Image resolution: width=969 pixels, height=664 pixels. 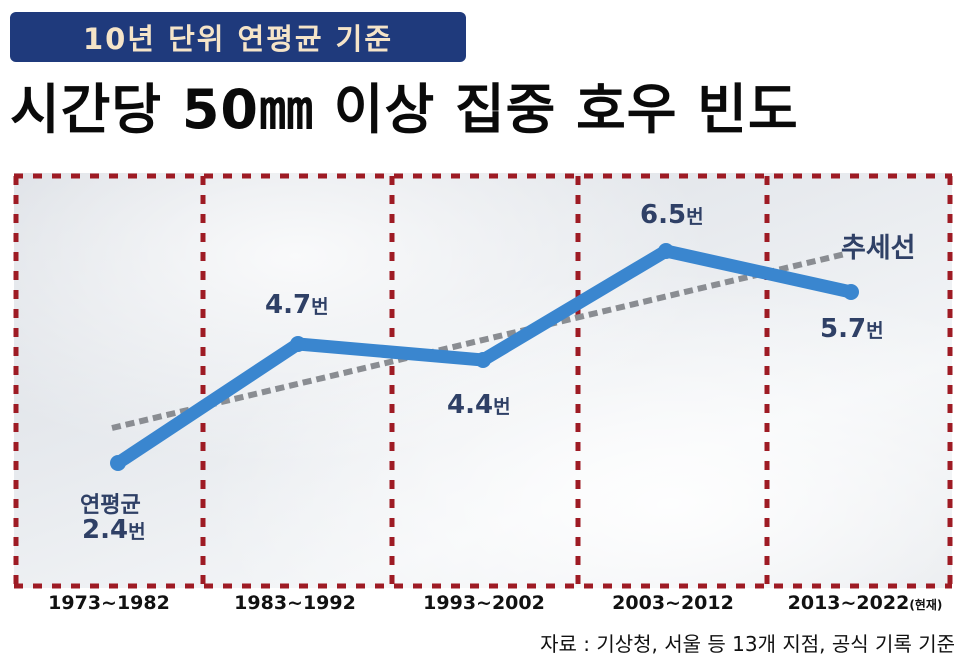 What do you see at coordinates (295, 603) in the screenshot?
I see `x-tick-1: 1983~1992` at bounding box center [295, 603].